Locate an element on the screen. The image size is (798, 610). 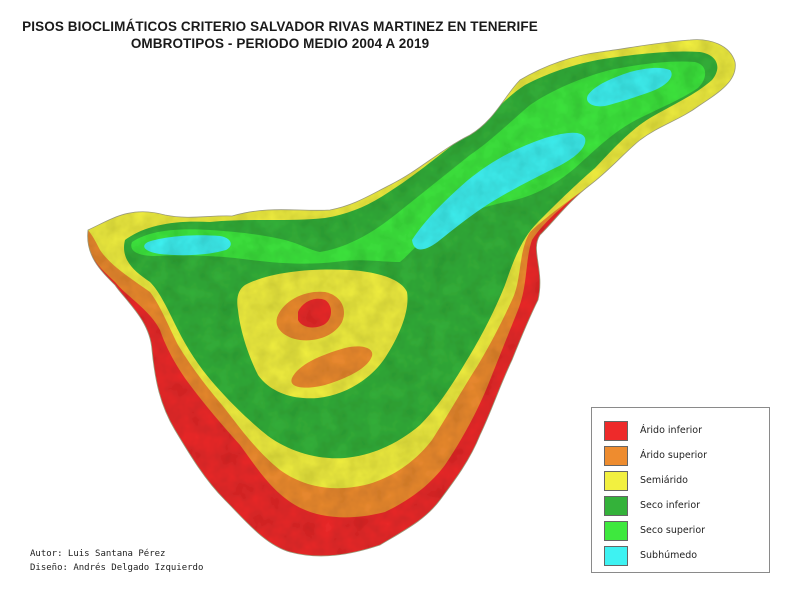
legend-item-subhumedo: Subhúmedo is located at coordinates (684, 557).